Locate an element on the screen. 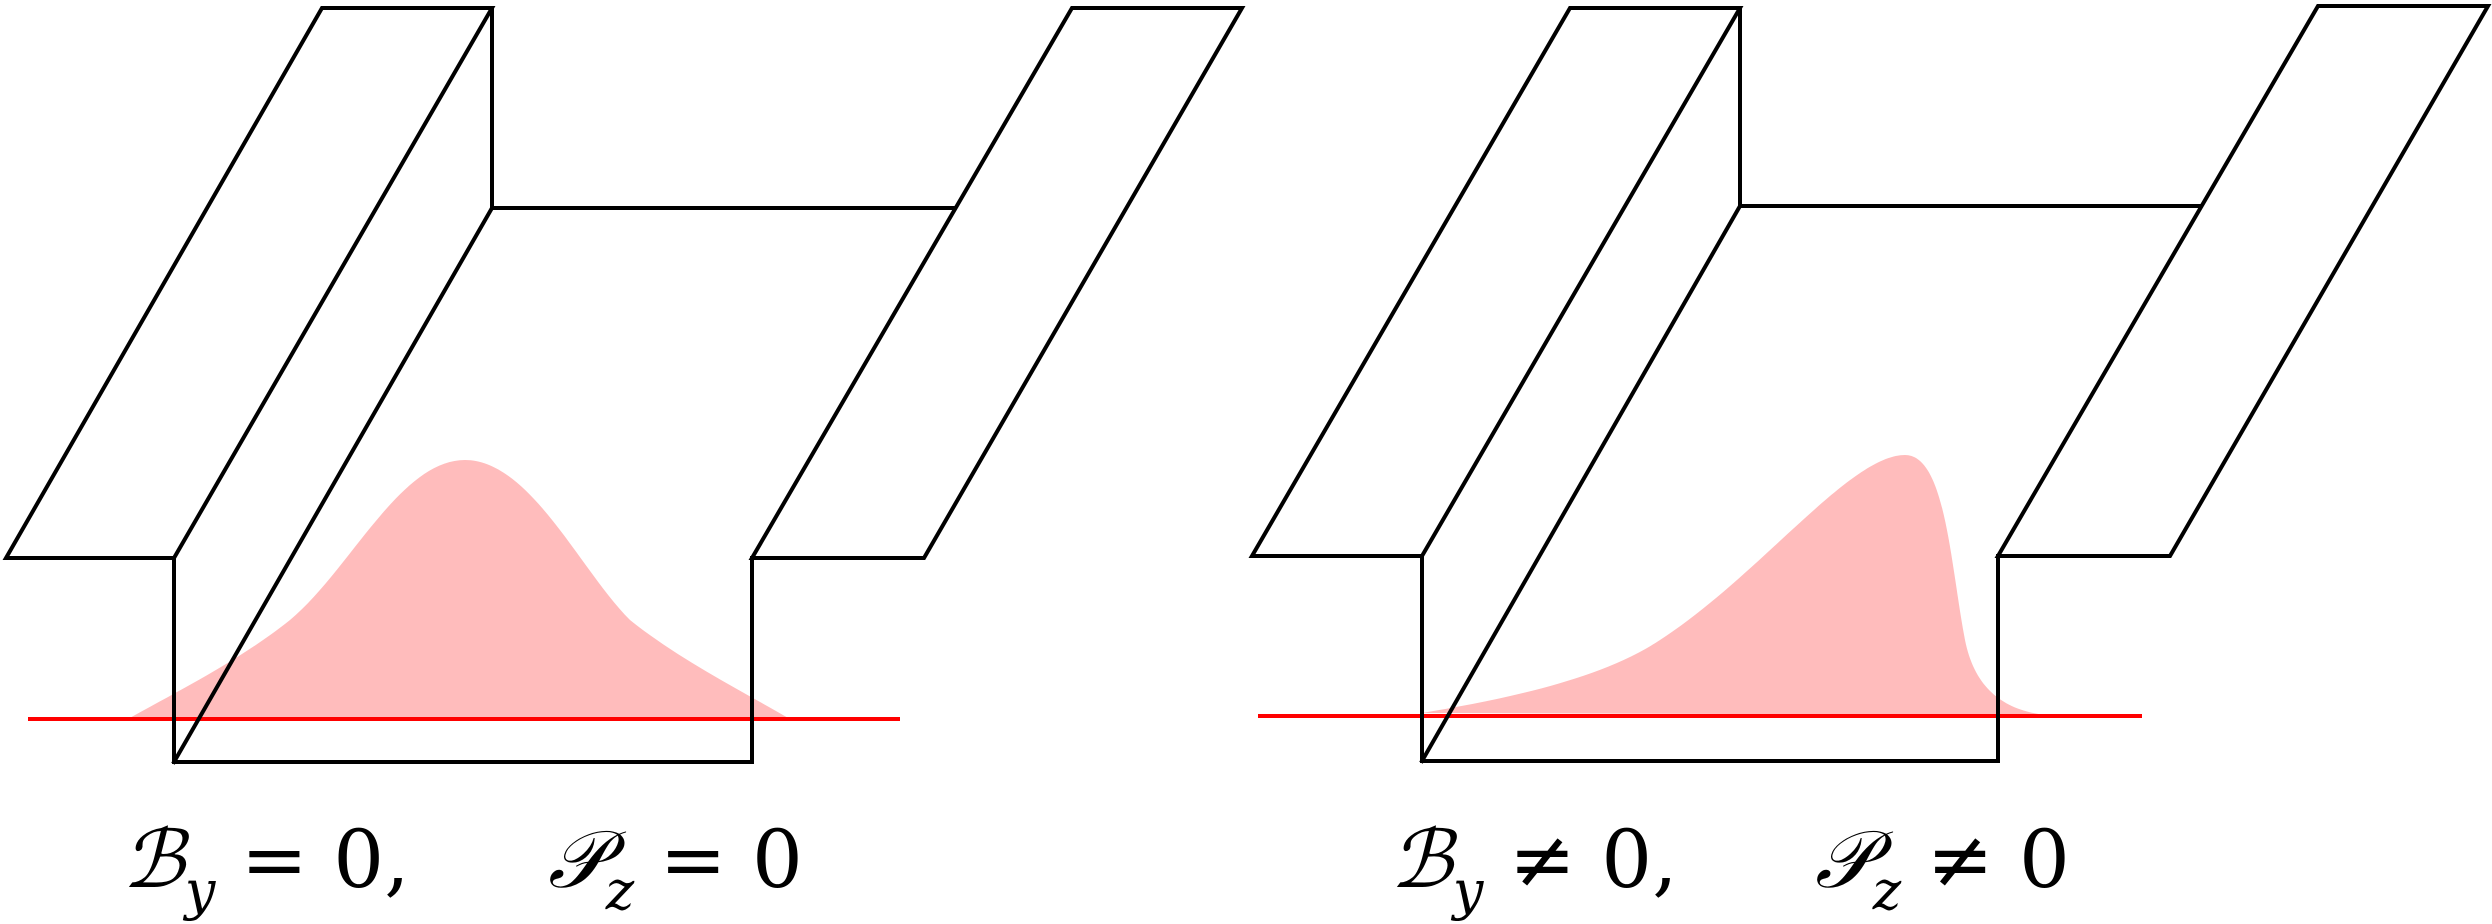 The image size is (2492, 924). channel-back-left is located at coordinates (723, 108).